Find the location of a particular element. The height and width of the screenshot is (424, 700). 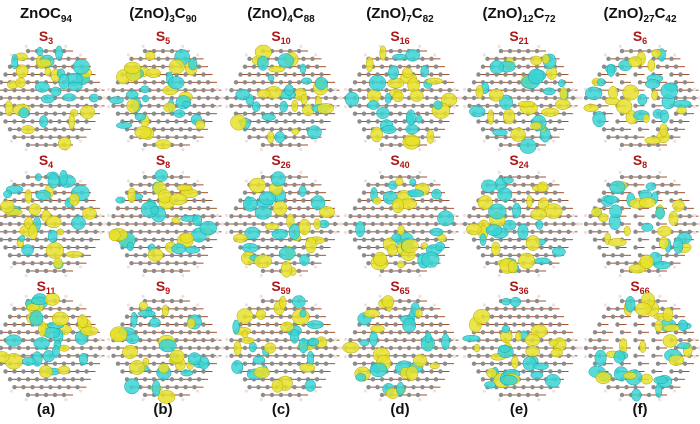

formula-subscript: 90 is located at coordinates (192, 19).